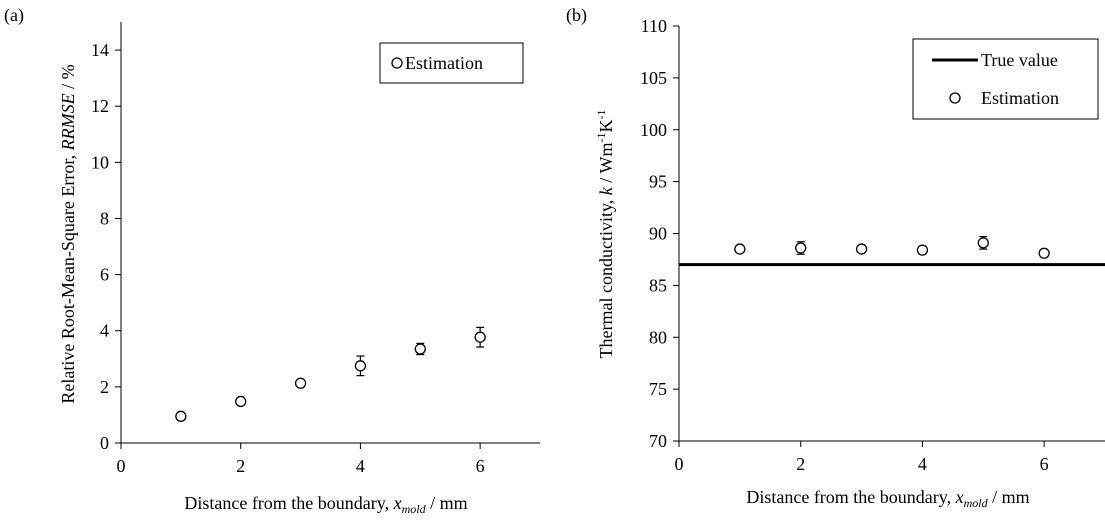 The height and width of the screenshot is (523, 1105). Describe the element at coordinates (1020, 98) in the screenshot. I see `legend-label-estimation-b: Estimation` at that location.